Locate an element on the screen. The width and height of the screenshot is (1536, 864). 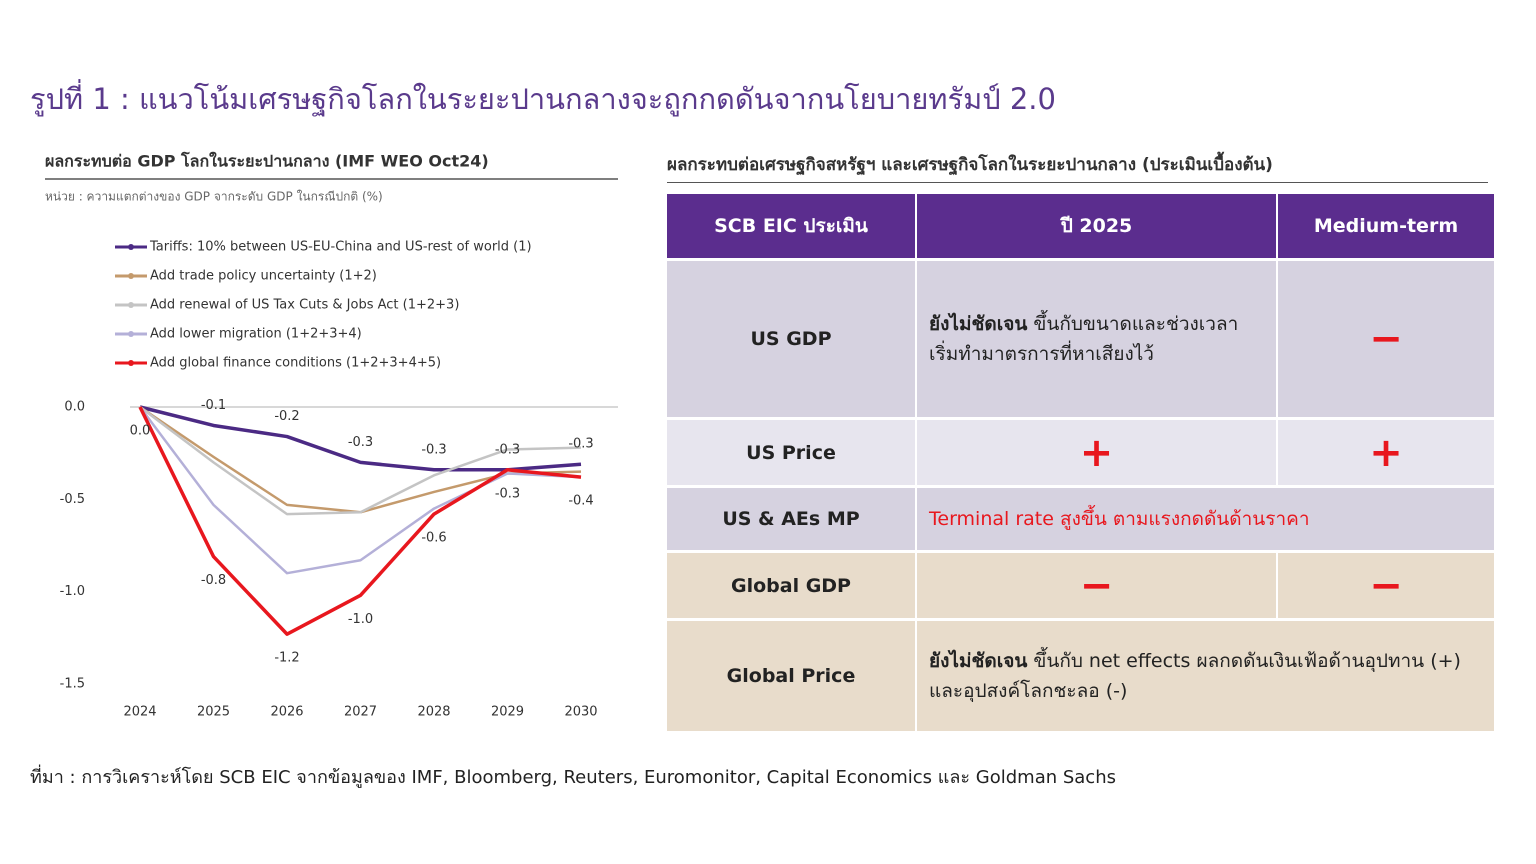
x-tick-label: 2026 is located at coordinates (286, 712).